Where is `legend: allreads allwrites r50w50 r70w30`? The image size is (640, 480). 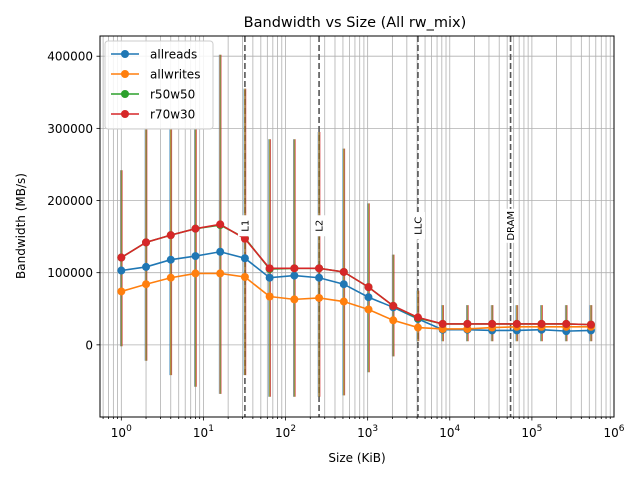
legend: allreads allwrites r50w50 r70w30 is located at coordinates (159, 85).